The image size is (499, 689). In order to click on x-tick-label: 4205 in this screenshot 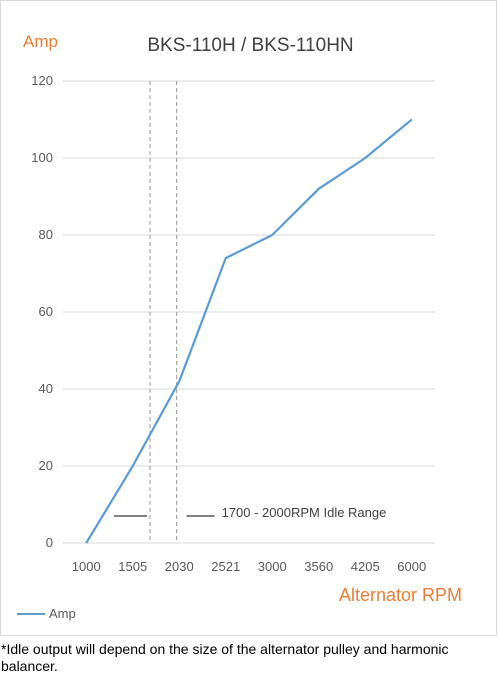, I will do `click(365, 566)`.